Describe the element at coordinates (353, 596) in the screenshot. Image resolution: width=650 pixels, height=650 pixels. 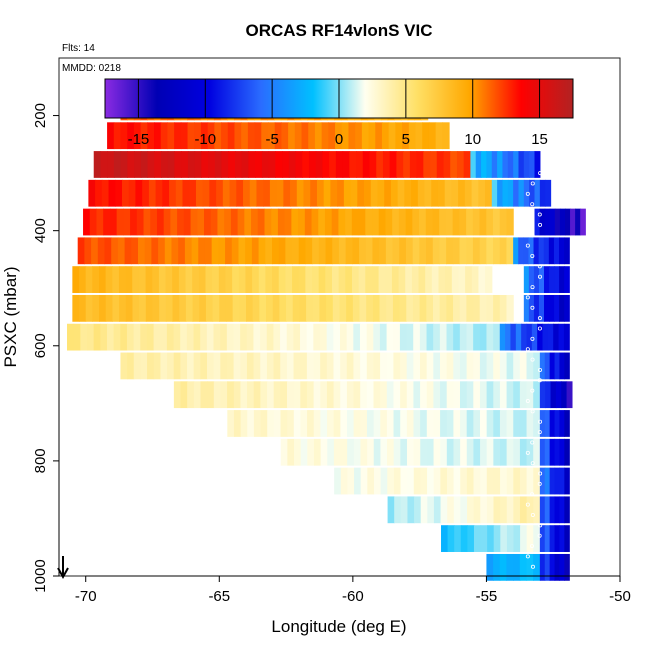
I see `x-tick-label: -60` at that location.